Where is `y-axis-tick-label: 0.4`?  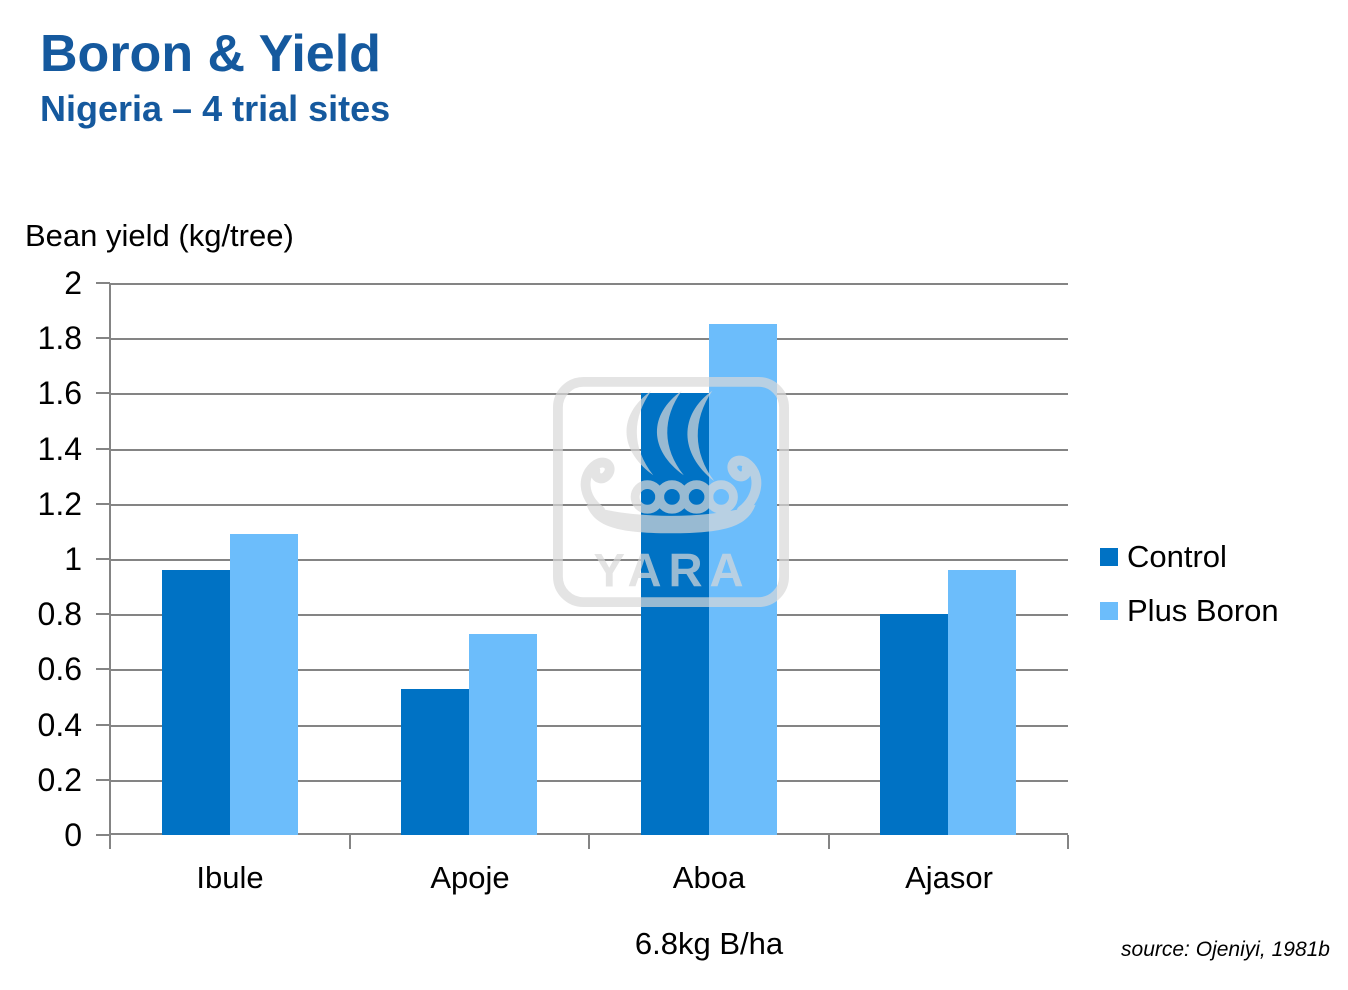 y-axis-tick-label: 0.4 is located at coordinates (59, 725).